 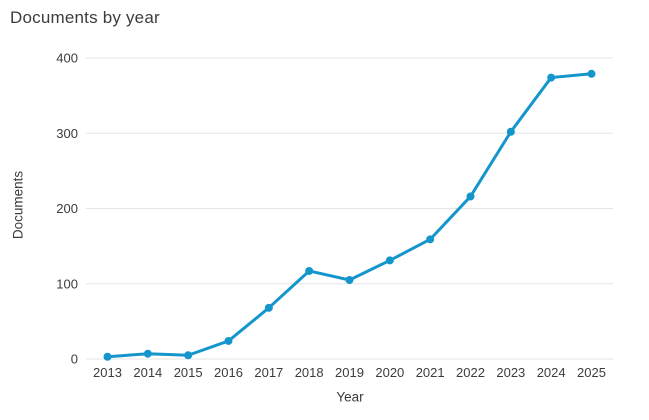 I want to click on chart-title: Documents by year, so click(x=85, y=17).